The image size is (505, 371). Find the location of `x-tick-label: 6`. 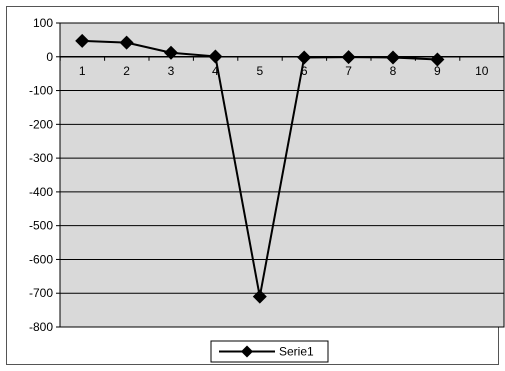

x-tick-label: 6 is located at coordinates (304, 71).